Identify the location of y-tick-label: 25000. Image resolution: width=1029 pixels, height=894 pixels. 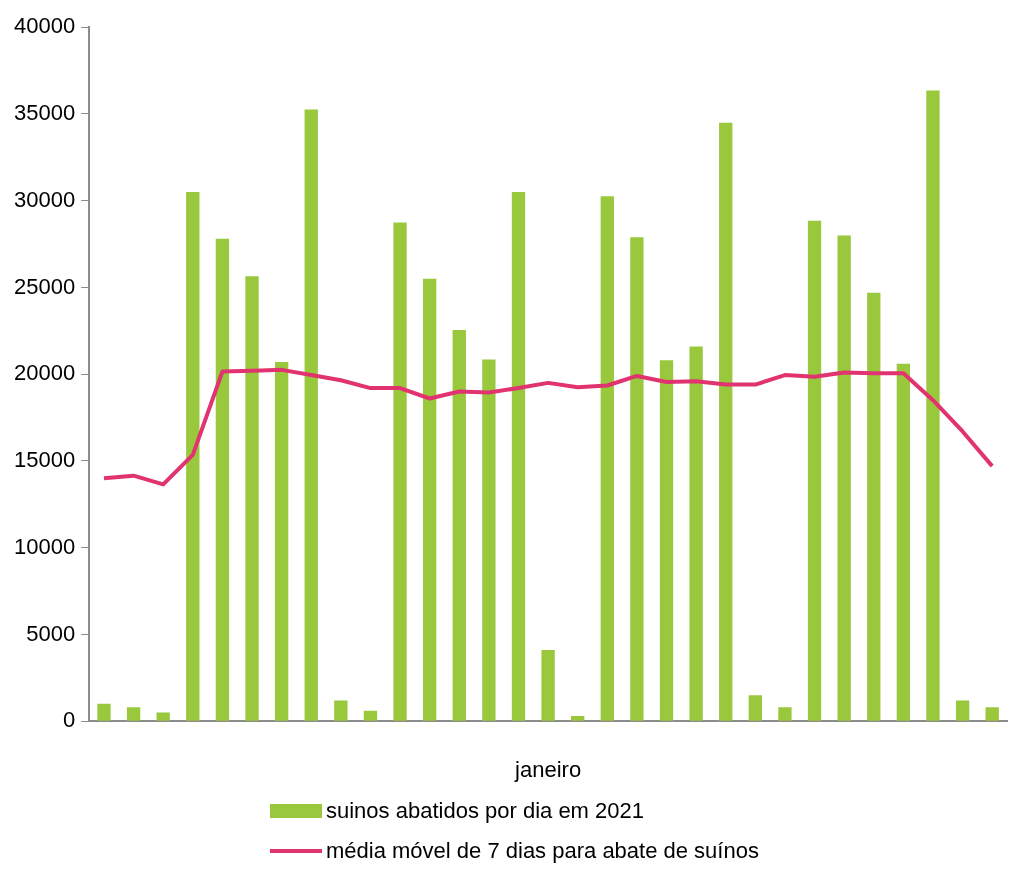
(44, 286).